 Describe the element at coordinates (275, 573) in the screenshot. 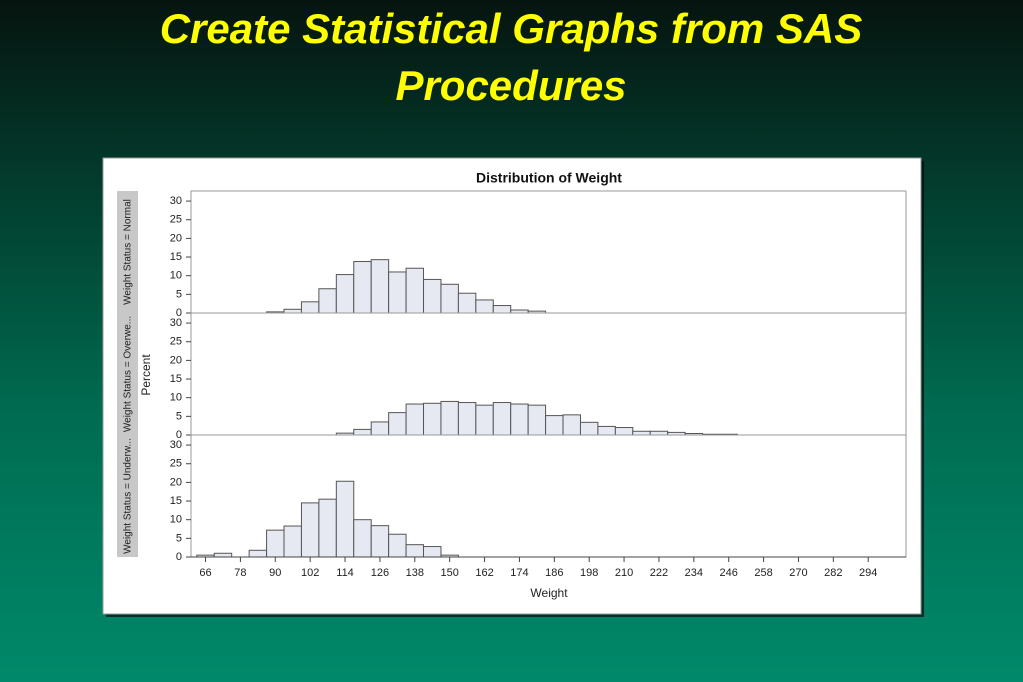

I see `x-tick-label: 90` at that location.